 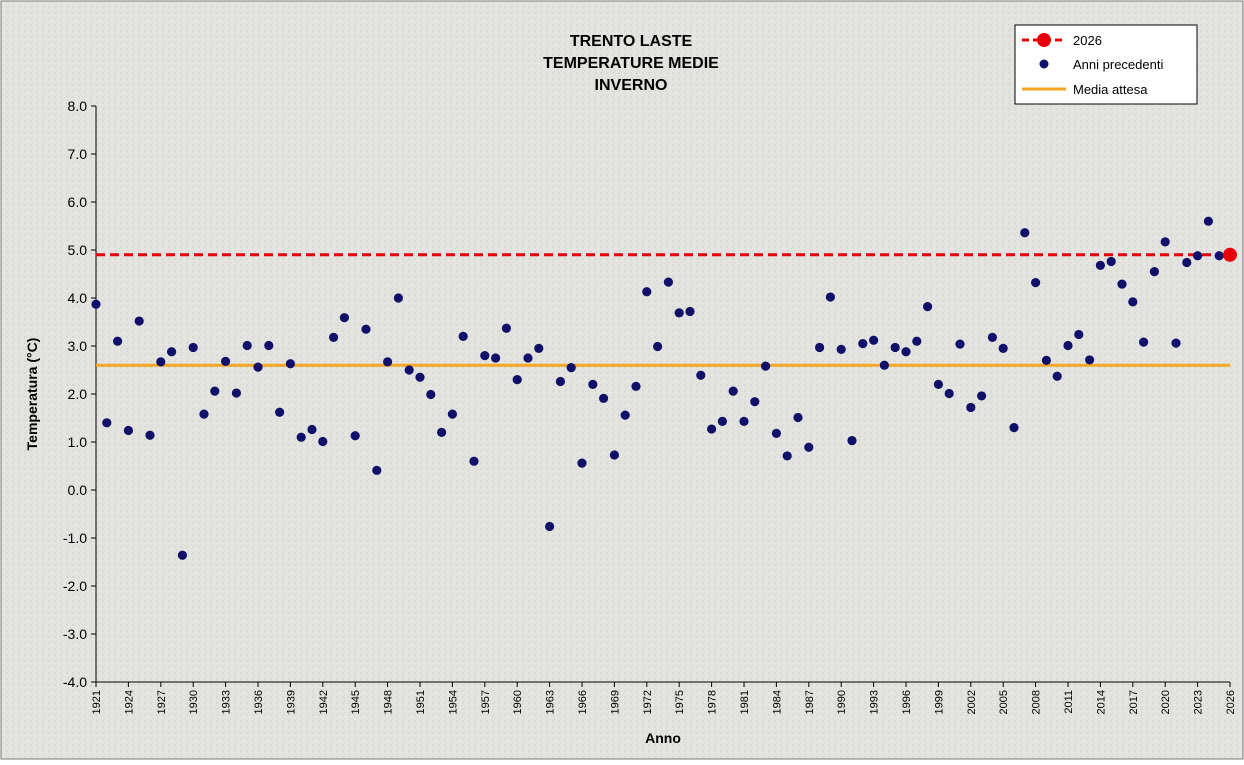 What do you see at coordinates (1037, 702) in the screenshot?
I see `x-tick-label: 2008` at bounding box center [1037, 702].